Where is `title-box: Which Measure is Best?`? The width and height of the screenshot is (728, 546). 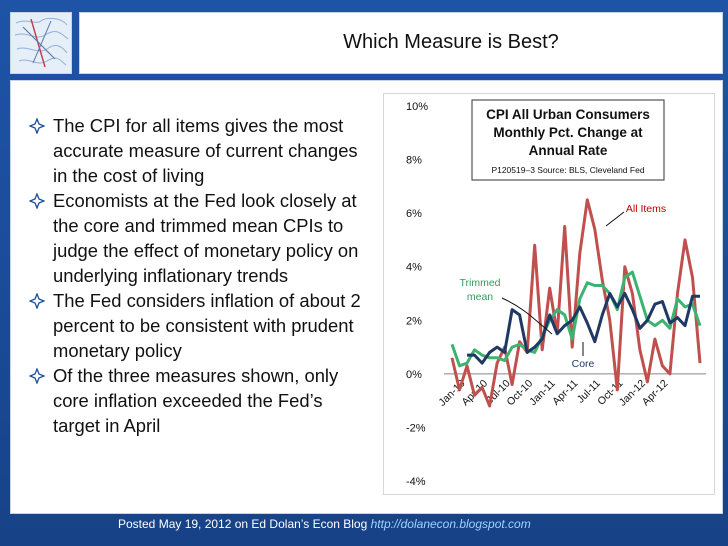
title-box: Which Measure is Best? is located at coordinates (401, 43).